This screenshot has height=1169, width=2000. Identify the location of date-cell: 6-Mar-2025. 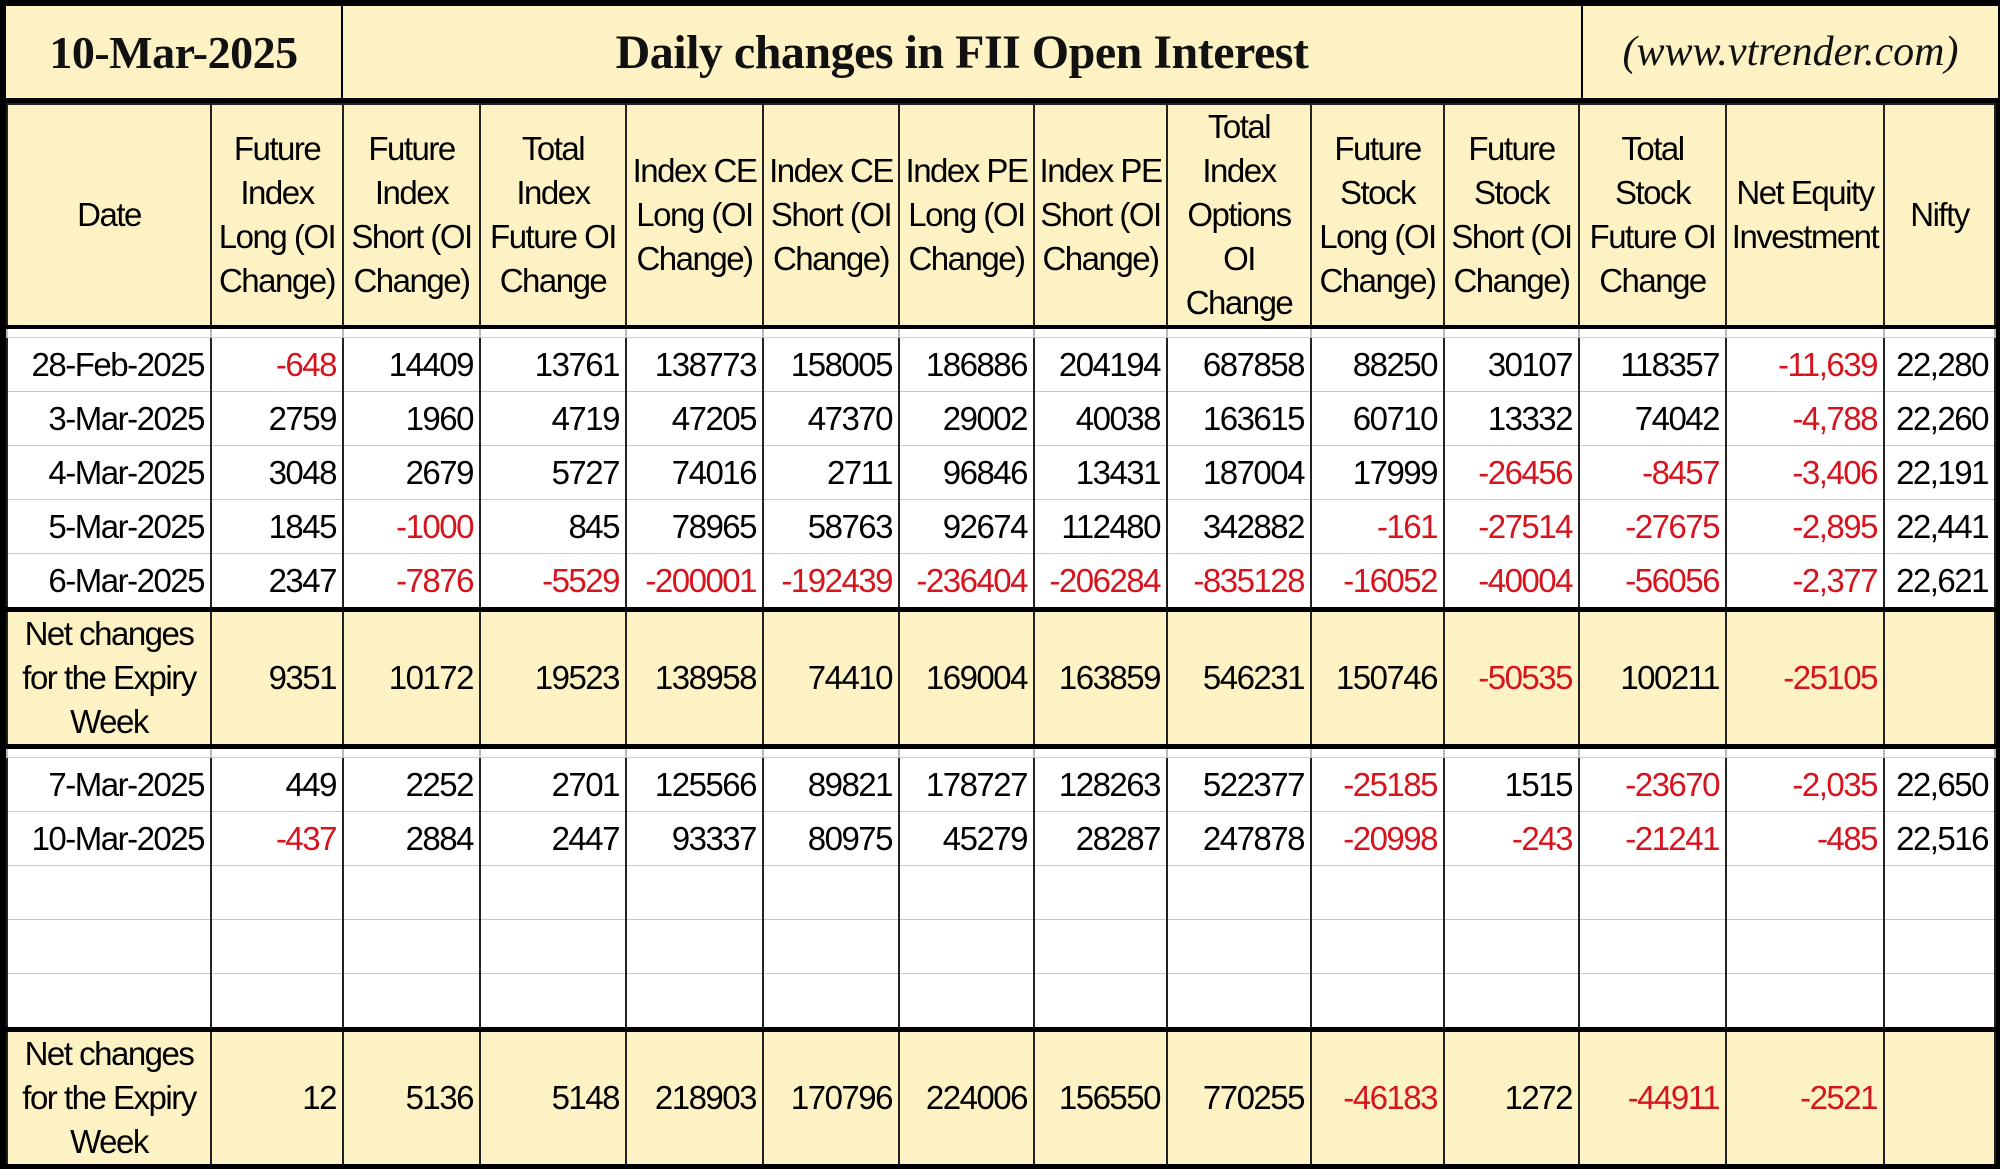
(109, 581).